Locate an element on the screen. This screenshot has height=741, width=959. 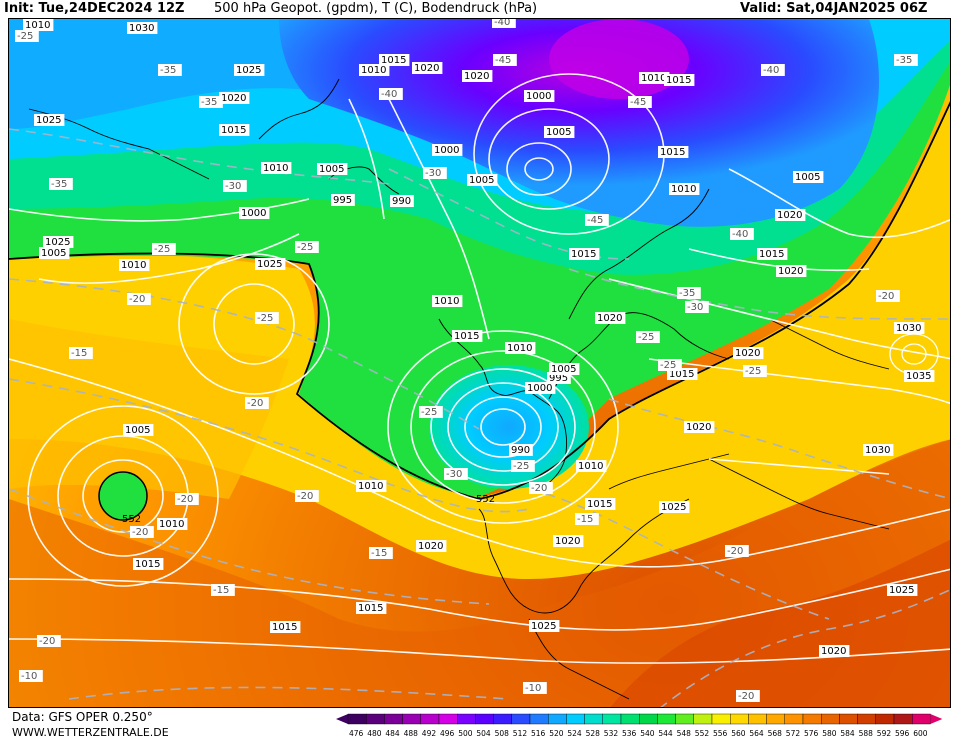
valid-time: Valid: Sat,04JAN2025 06Z is located at coordinates (834, 8).